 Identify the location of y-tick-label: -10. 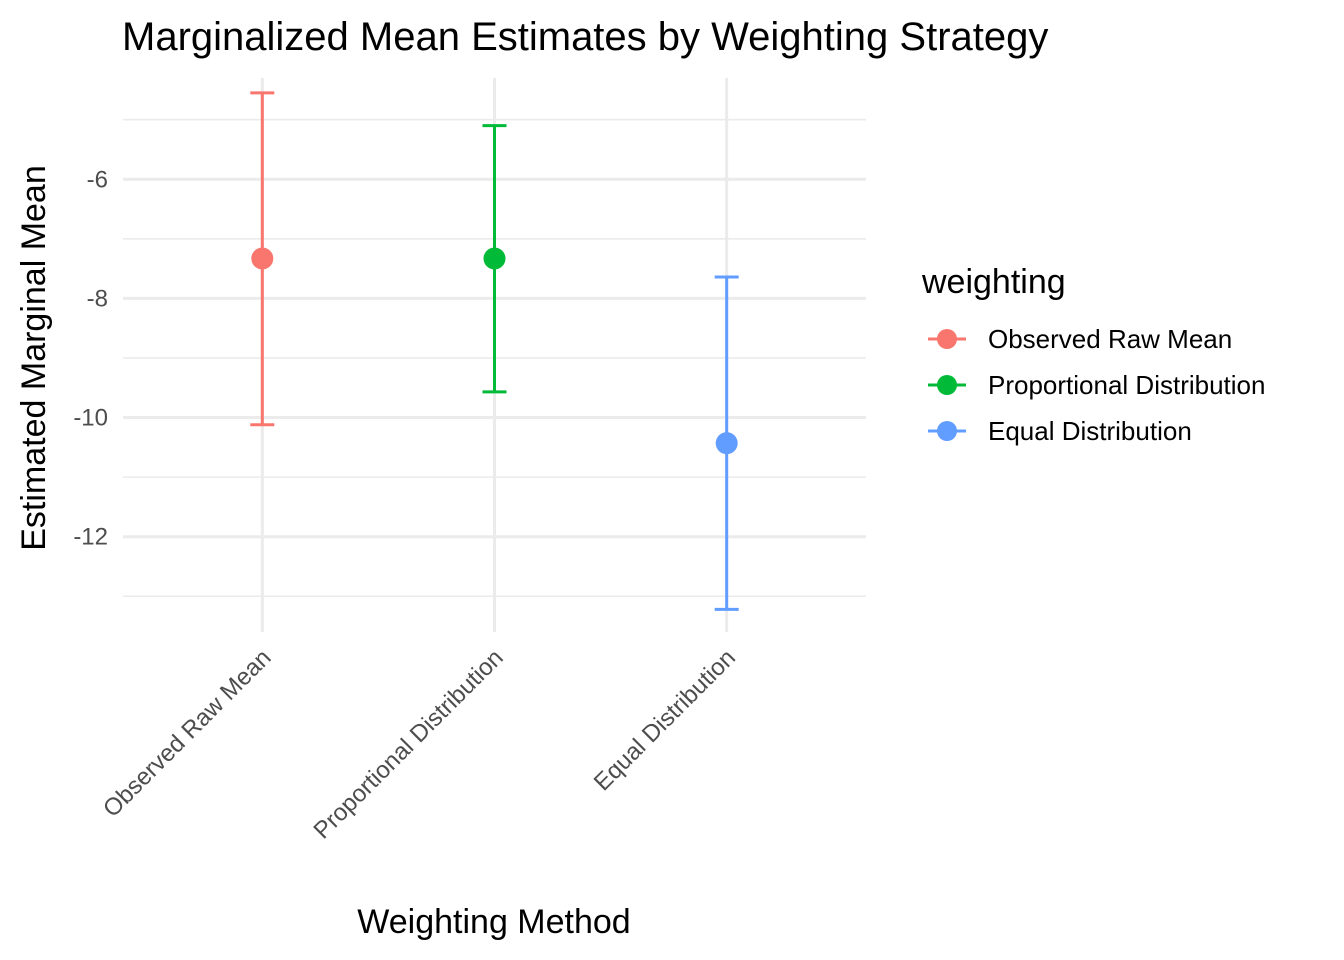
(90, 418).